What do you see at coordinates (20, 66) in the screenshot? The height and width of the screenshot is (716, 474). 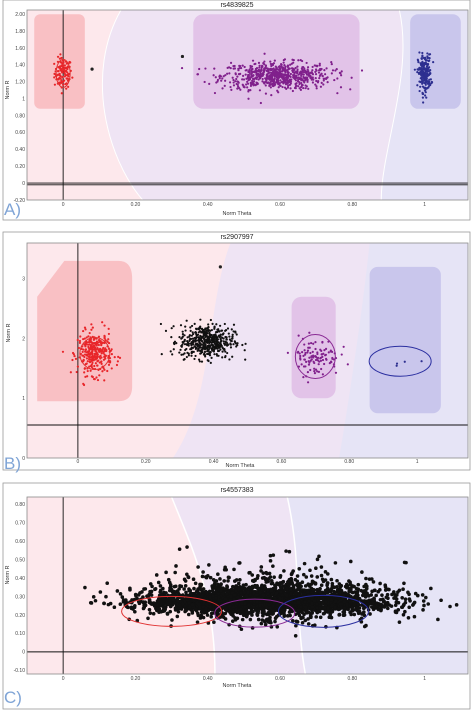 I see `panel-a-y-tick-label: 1.40` at bounding box center [20, 66].